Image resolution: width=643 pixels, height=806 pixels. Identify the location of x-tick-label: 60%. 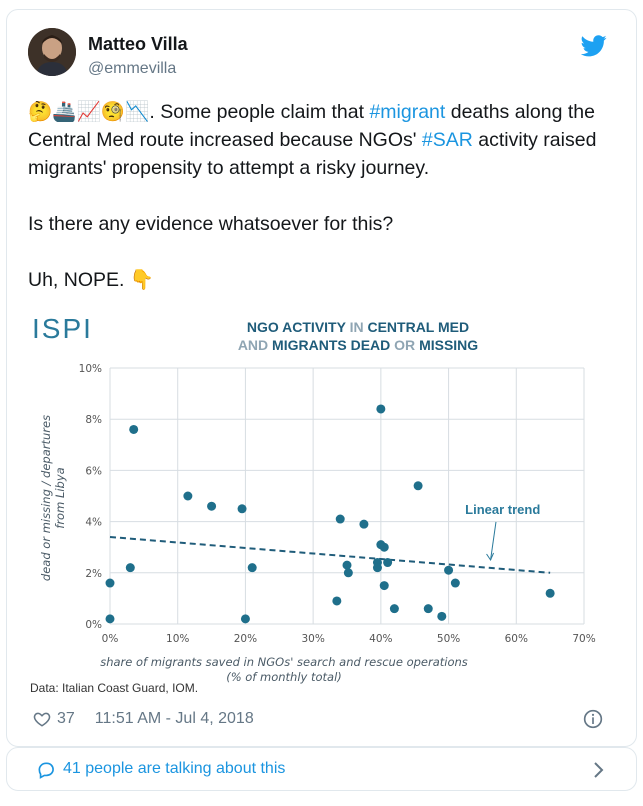
(516, 639).